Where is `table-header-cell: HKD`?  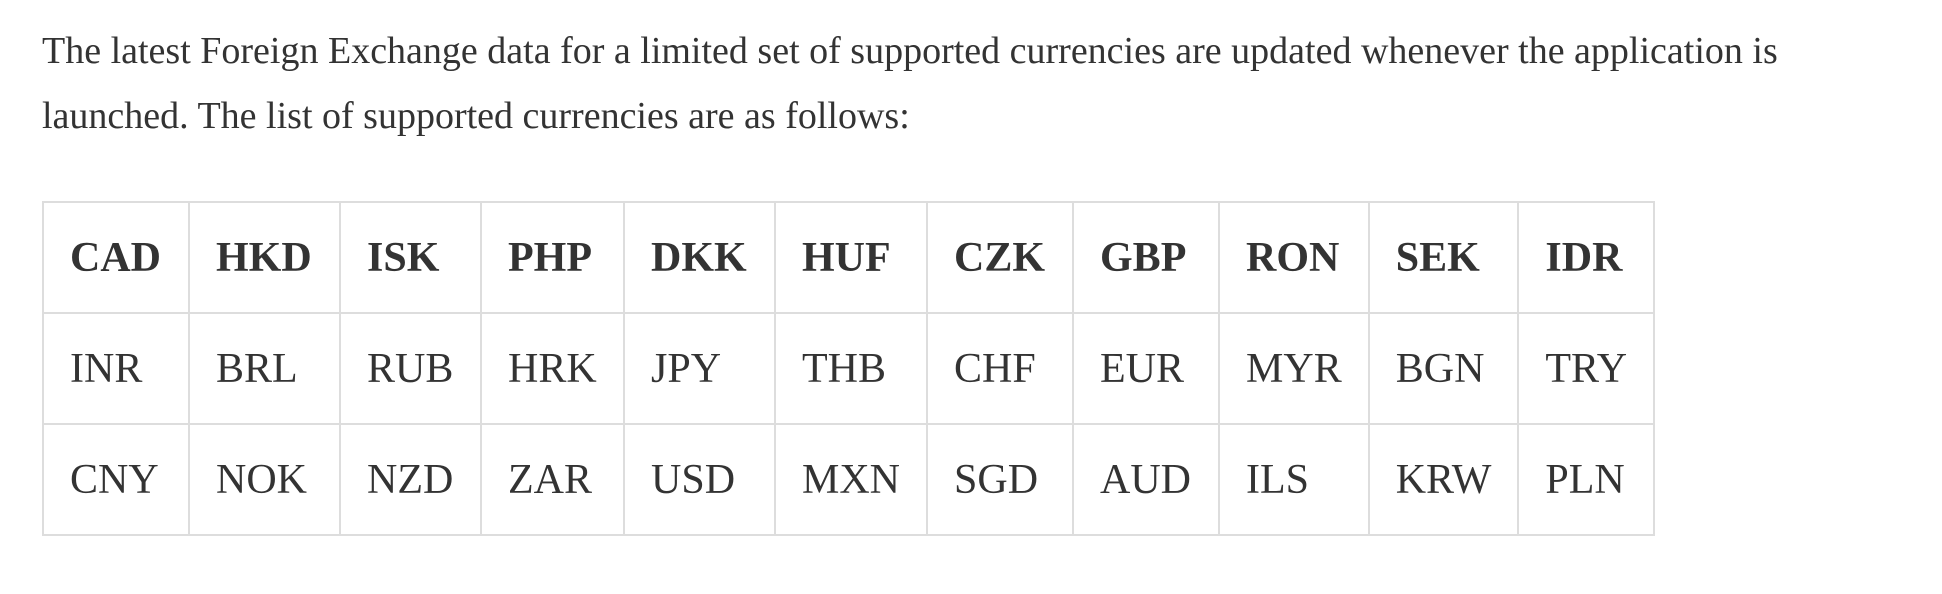 table-header-cell: HKD is located at coordinates (264, 257).